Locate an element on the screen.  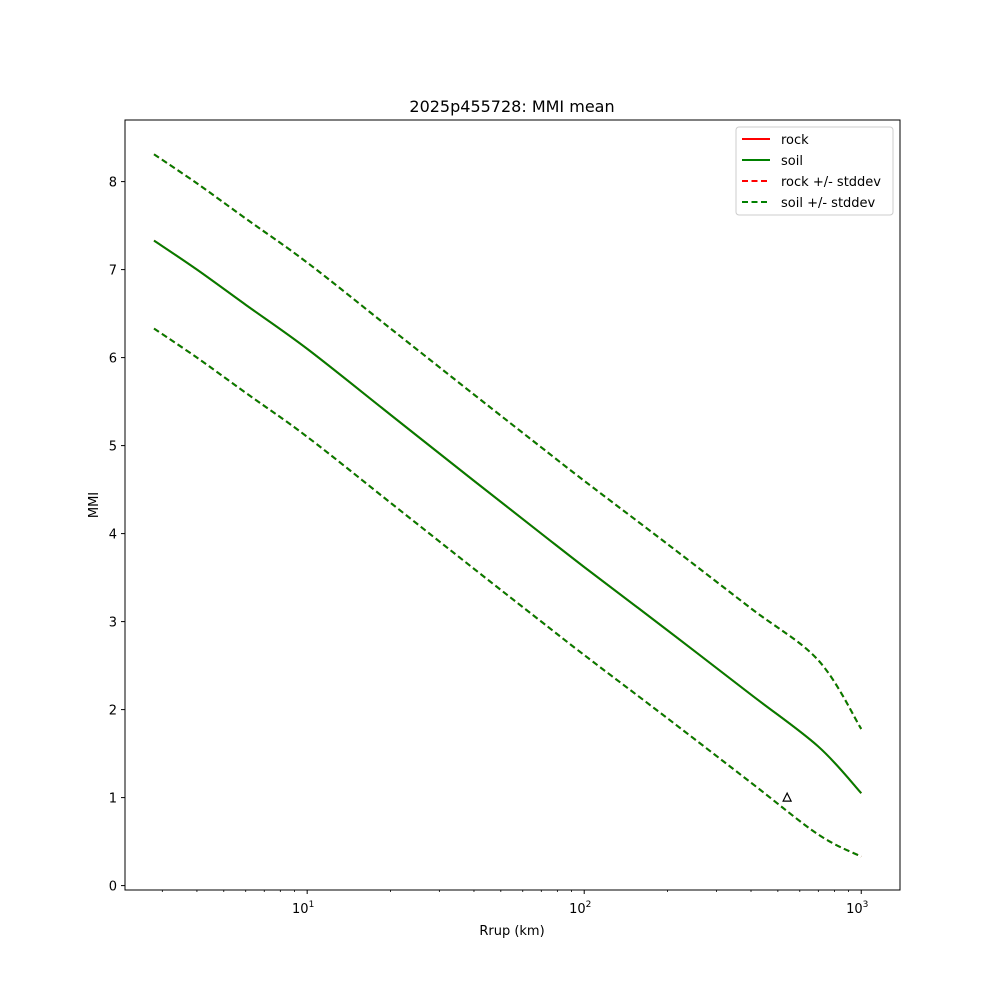
legend-box is located at coordinates (814, 171).